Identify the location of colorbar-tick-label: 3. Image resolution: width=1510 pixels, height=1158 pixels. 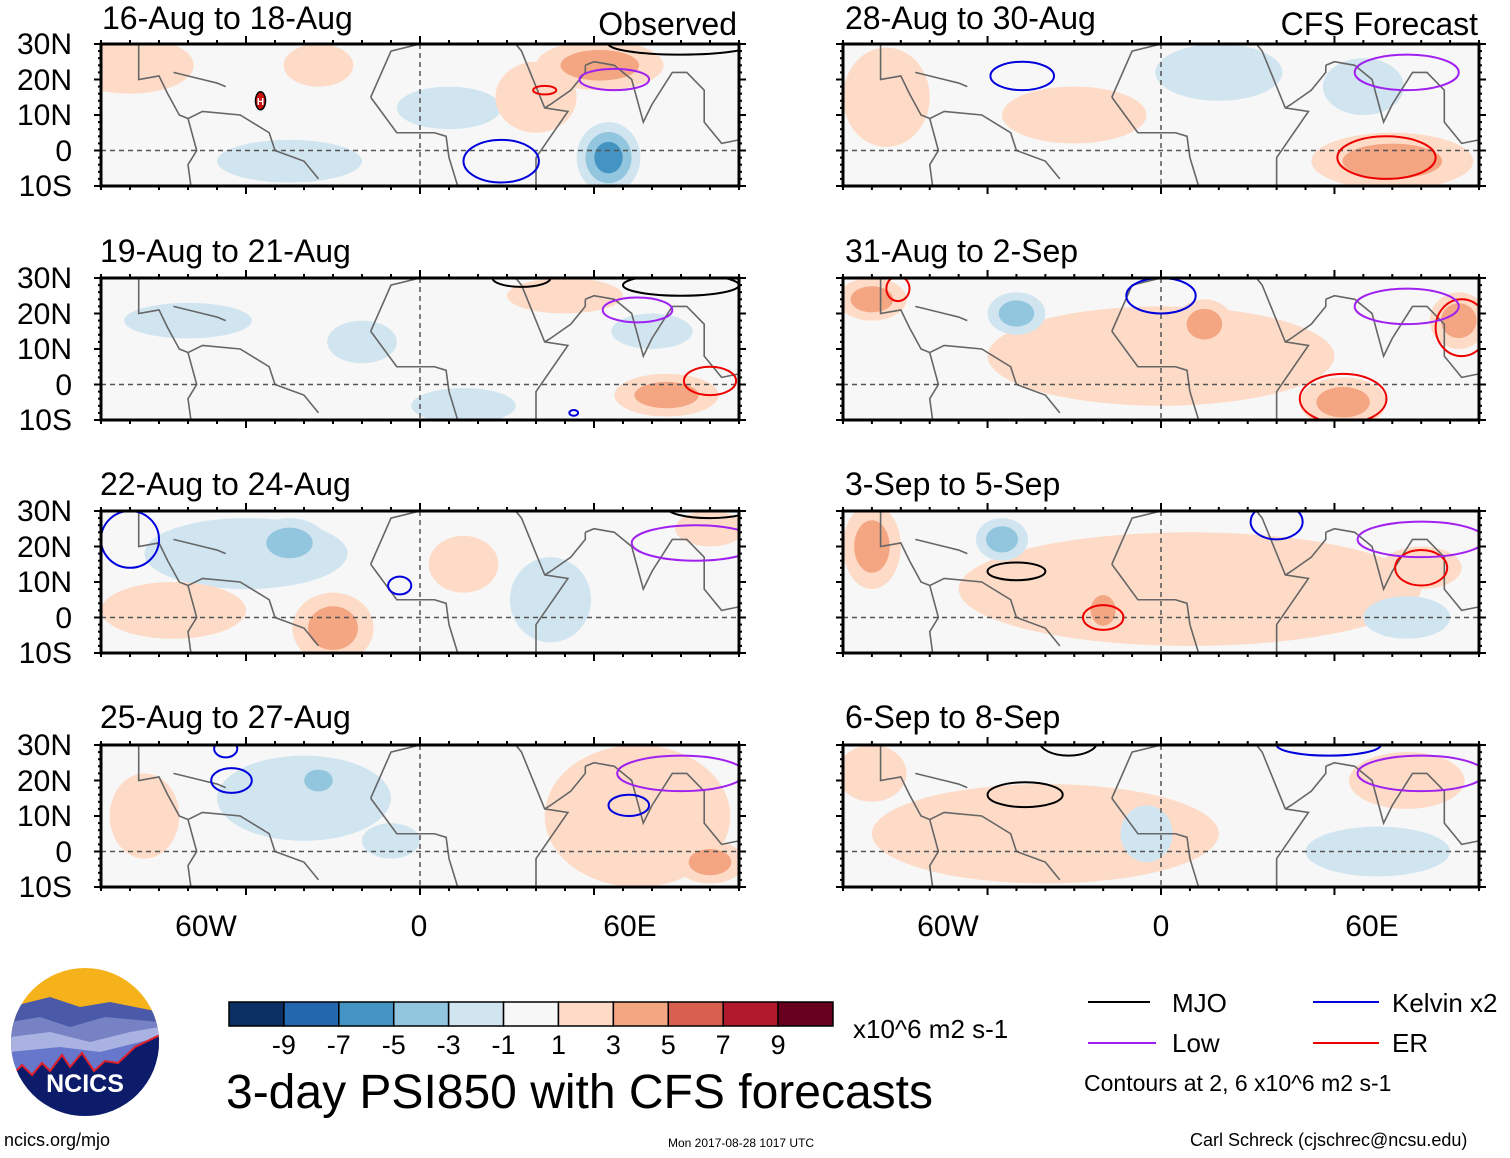
(613, 1045).